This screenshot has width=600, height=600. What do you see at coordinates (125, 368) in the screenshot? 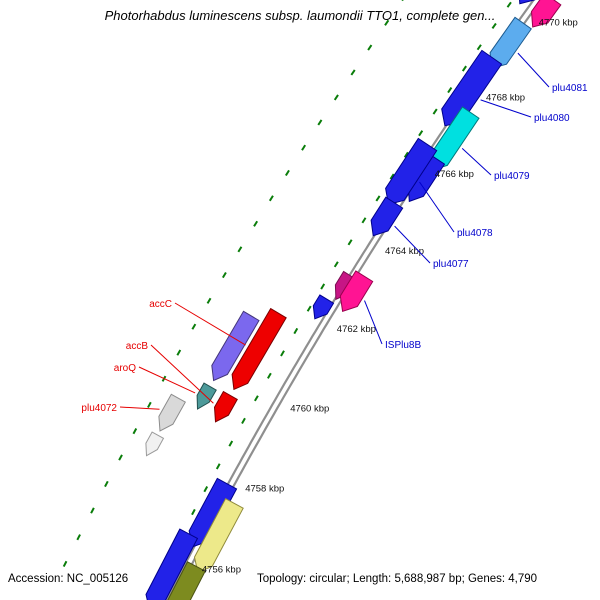
I see `gene-label-aroQ: aroQ` at bounding box center [125, 368].